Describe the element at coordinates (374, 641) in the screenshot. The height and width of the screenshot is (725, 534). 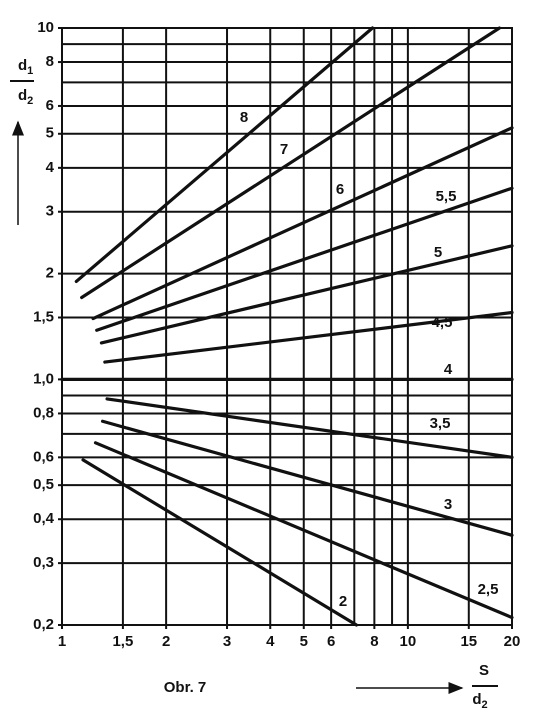
I see `x-tick-label: 8` at that location.